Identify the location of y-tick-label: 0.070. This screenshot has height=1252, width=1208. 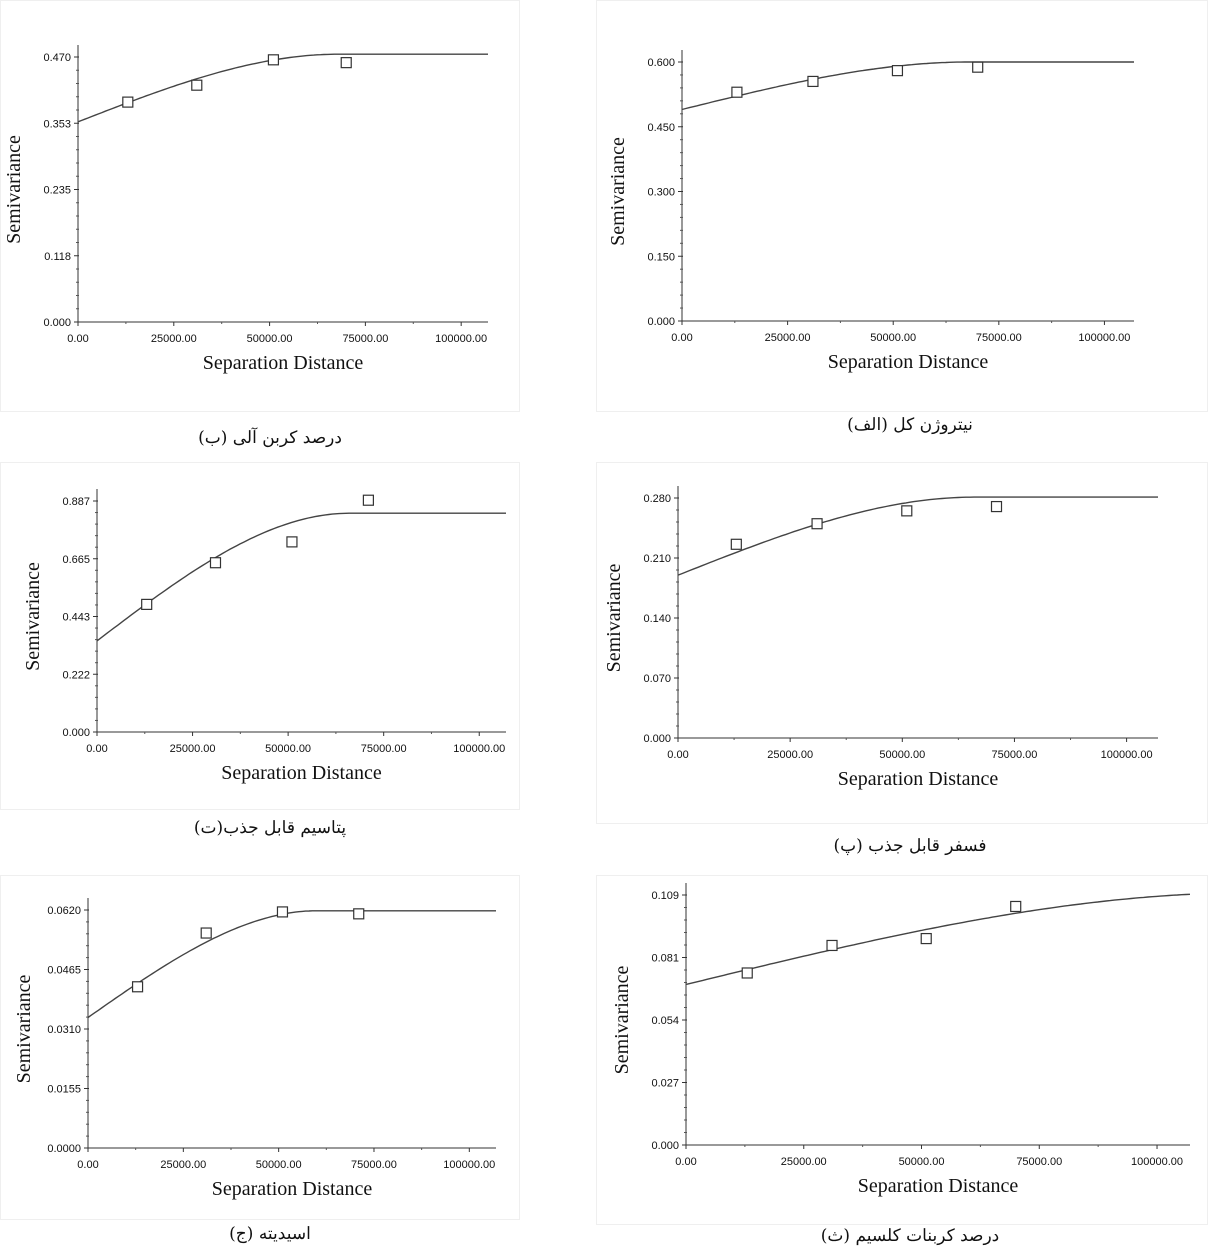
(657, 679).